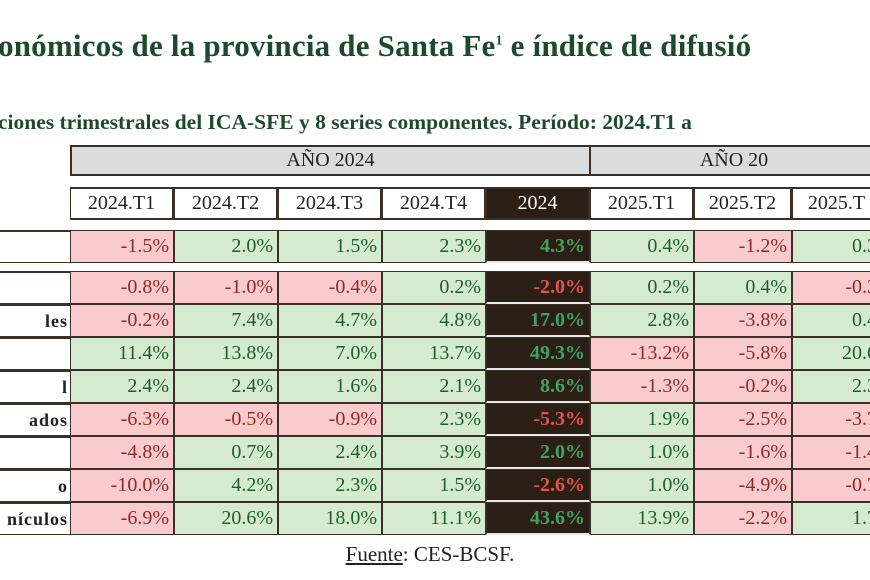 This screenshot has height=580, width=870. I want to click on column-header: 2024.T1, so click(122, 203).